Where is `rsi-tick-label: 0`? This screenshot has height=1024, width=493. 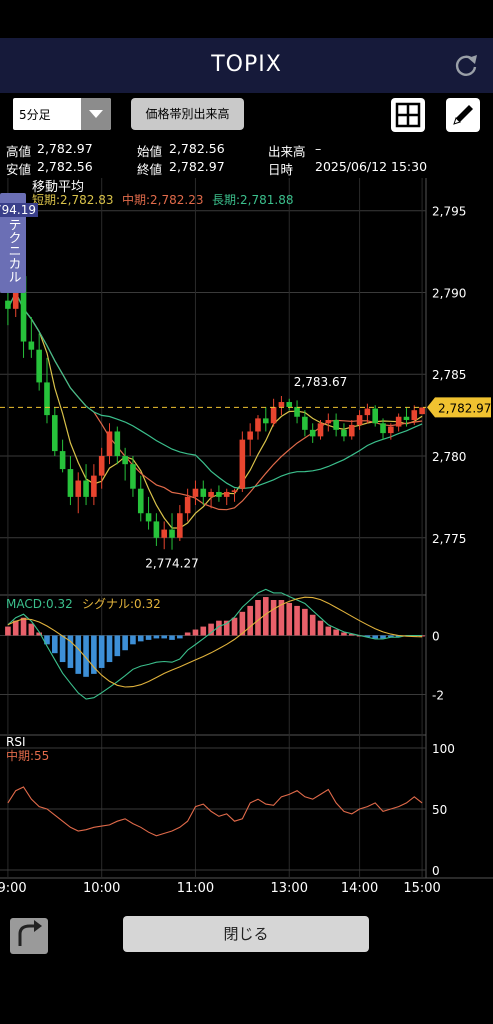 rsi-tick-label: 0 is located at coordinates (436, 871).